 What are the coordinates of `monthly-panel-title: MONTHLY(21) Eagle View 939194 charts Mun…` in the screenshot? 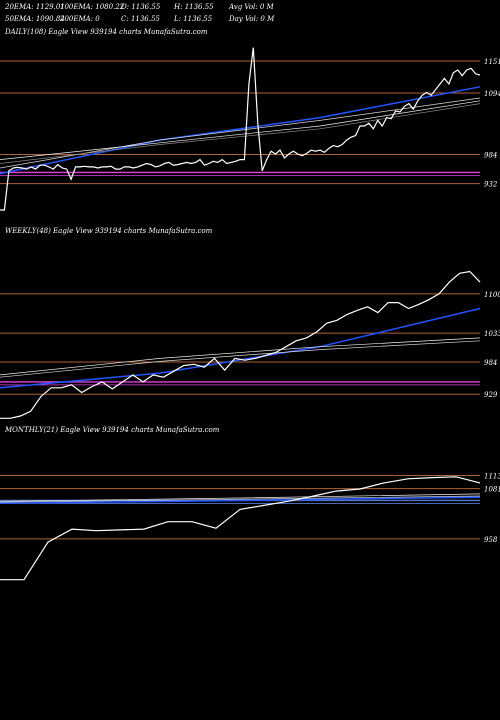 It's located at (112, 430).